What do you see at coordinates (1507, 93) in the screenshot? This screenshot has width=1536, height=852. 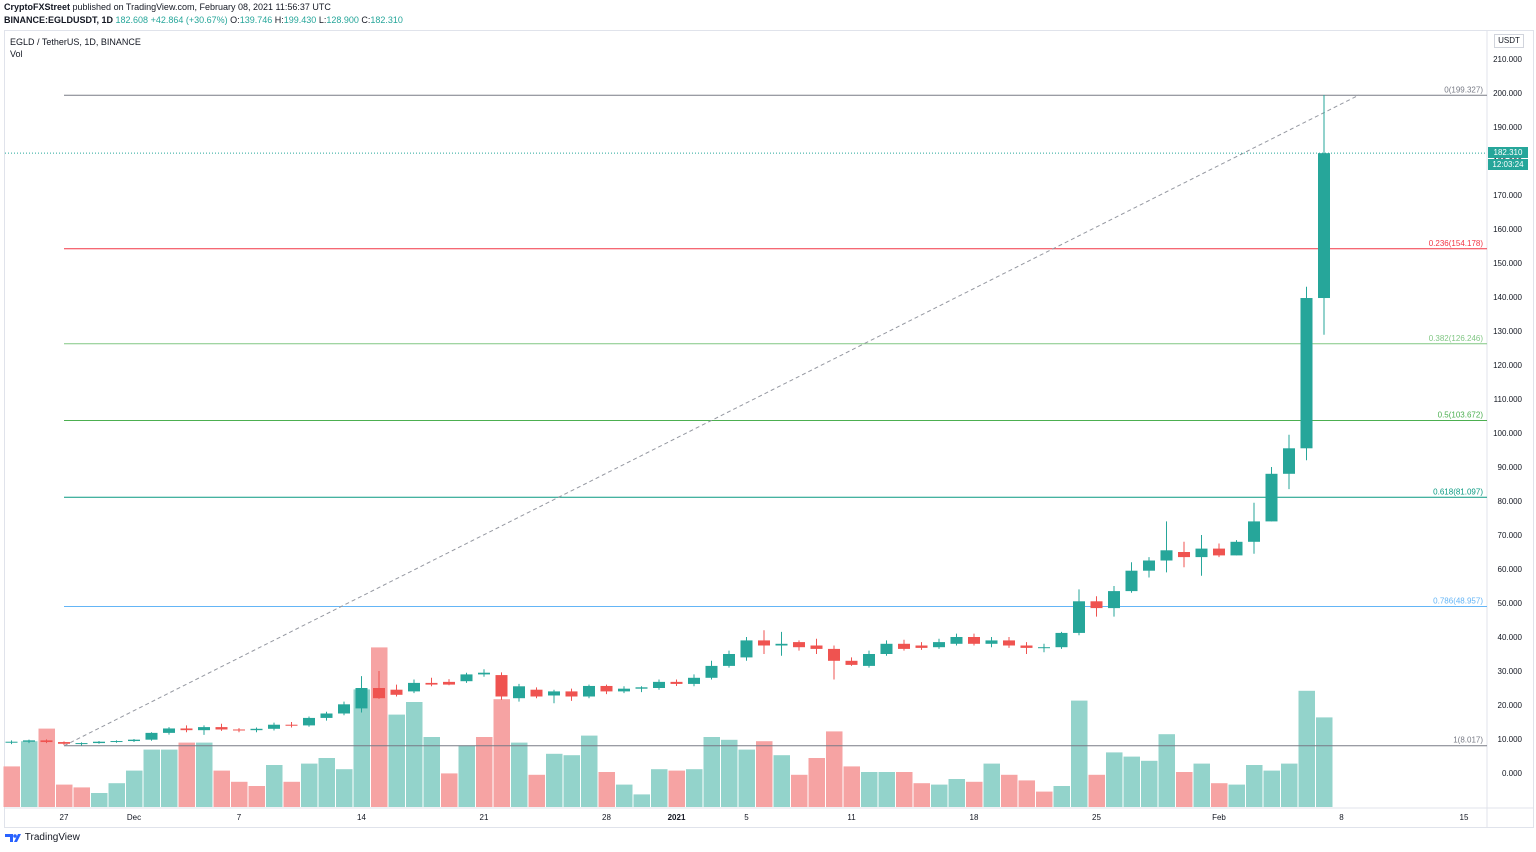 I see `price-tick-label: 200.000` at bounding box center [1507, 93].